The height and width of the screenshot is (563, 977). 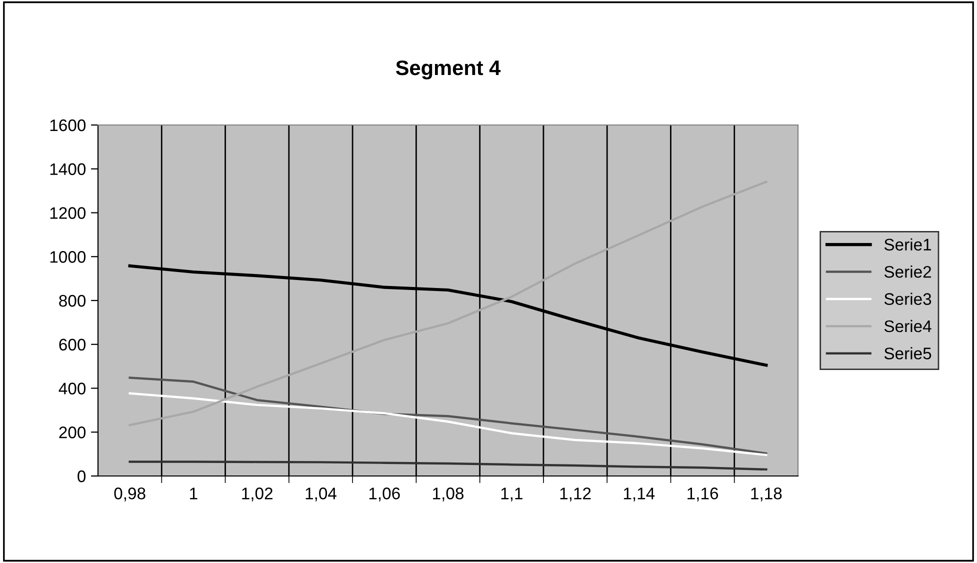 What do you see at coordinates (68, 125) in the screenshot?
I see `y-tick-label: 1600` at bounding box center [68, 125].